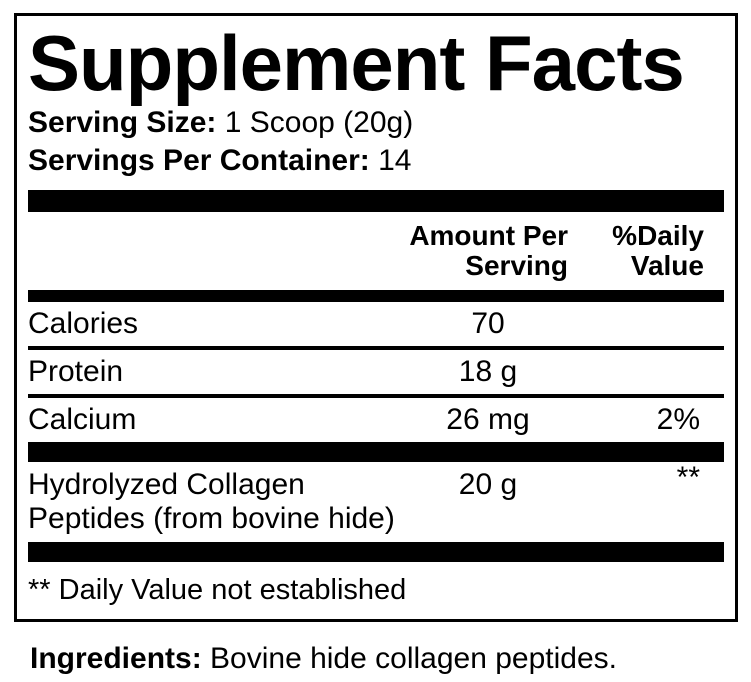 The image size is (751, 682). I want to click on nutrient-name-line1: Hydrolyzed Collagen, so click(166, 484).